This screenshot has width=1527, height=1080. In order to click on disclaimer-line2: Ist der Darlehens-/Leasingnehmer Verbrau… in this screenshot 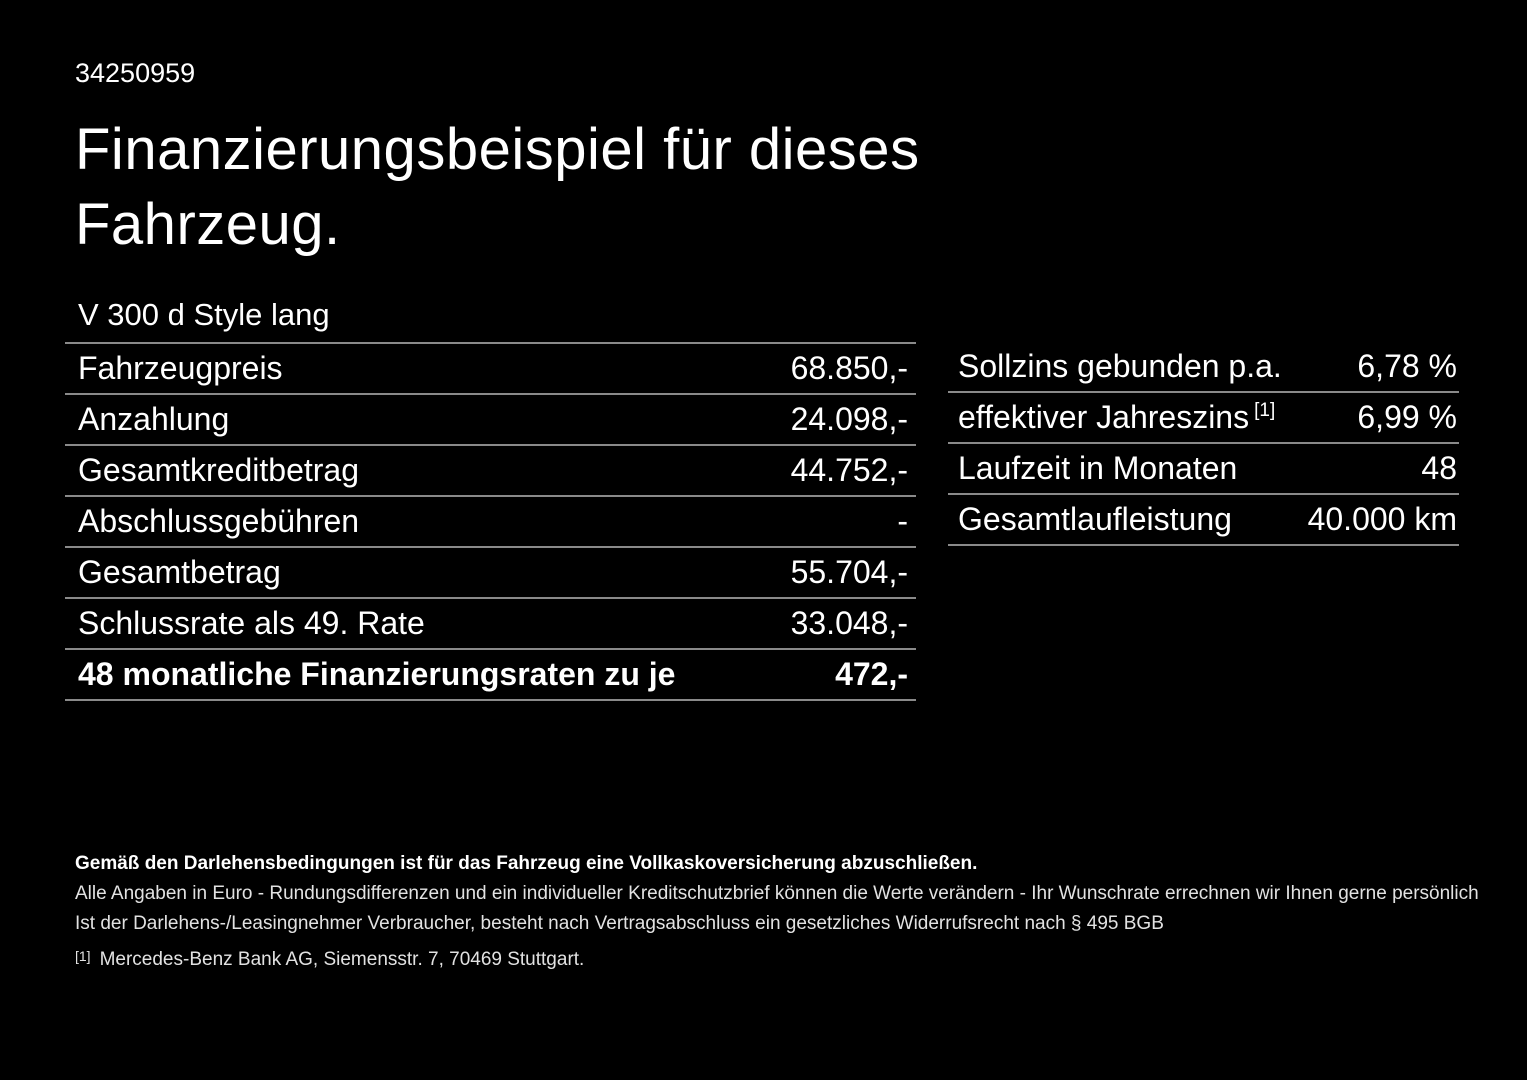, I will do `click(619, 923)`.